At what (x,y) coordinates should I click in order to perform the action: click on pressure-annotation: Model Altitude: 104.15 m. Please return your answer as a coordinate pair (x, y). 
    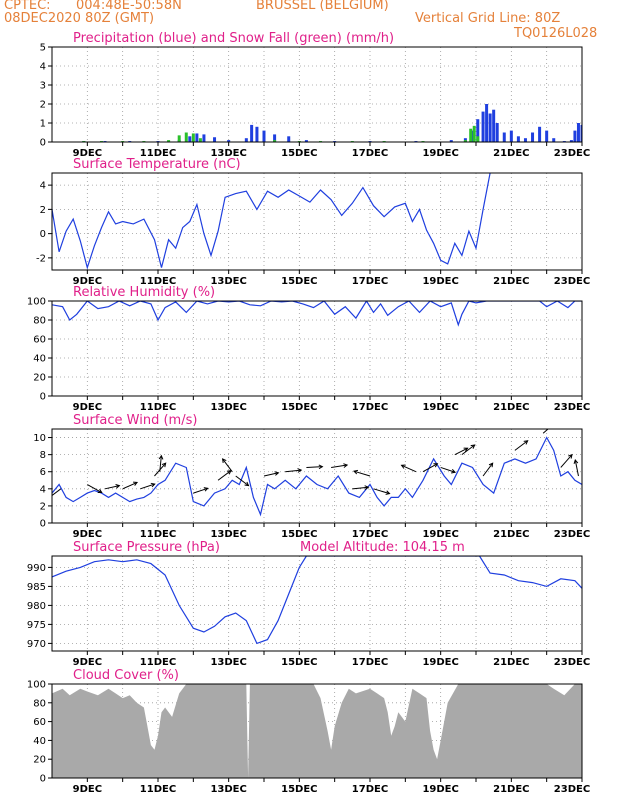
    Looking at the image, I should click on (382, 547).